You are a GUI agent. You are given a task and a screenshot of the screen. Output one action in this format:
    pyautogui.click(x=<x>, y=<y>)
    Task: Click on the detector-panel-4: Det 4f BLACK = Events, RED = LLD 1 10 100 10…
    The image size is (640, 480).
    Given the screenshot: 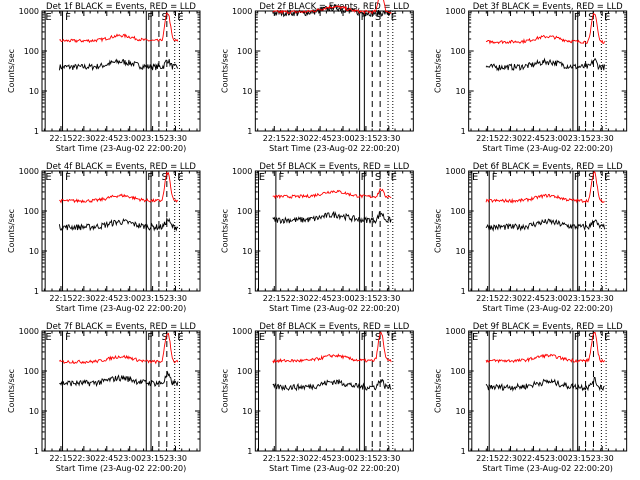 What is the action you would take?
    pyautogui.click(x=104, y=237)
    